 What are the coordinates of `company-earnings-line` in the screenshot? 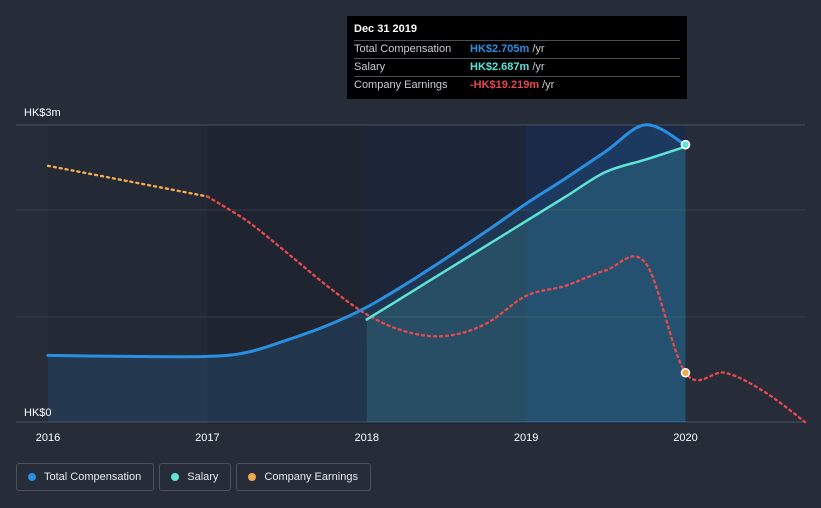 It's located at (127, 181).